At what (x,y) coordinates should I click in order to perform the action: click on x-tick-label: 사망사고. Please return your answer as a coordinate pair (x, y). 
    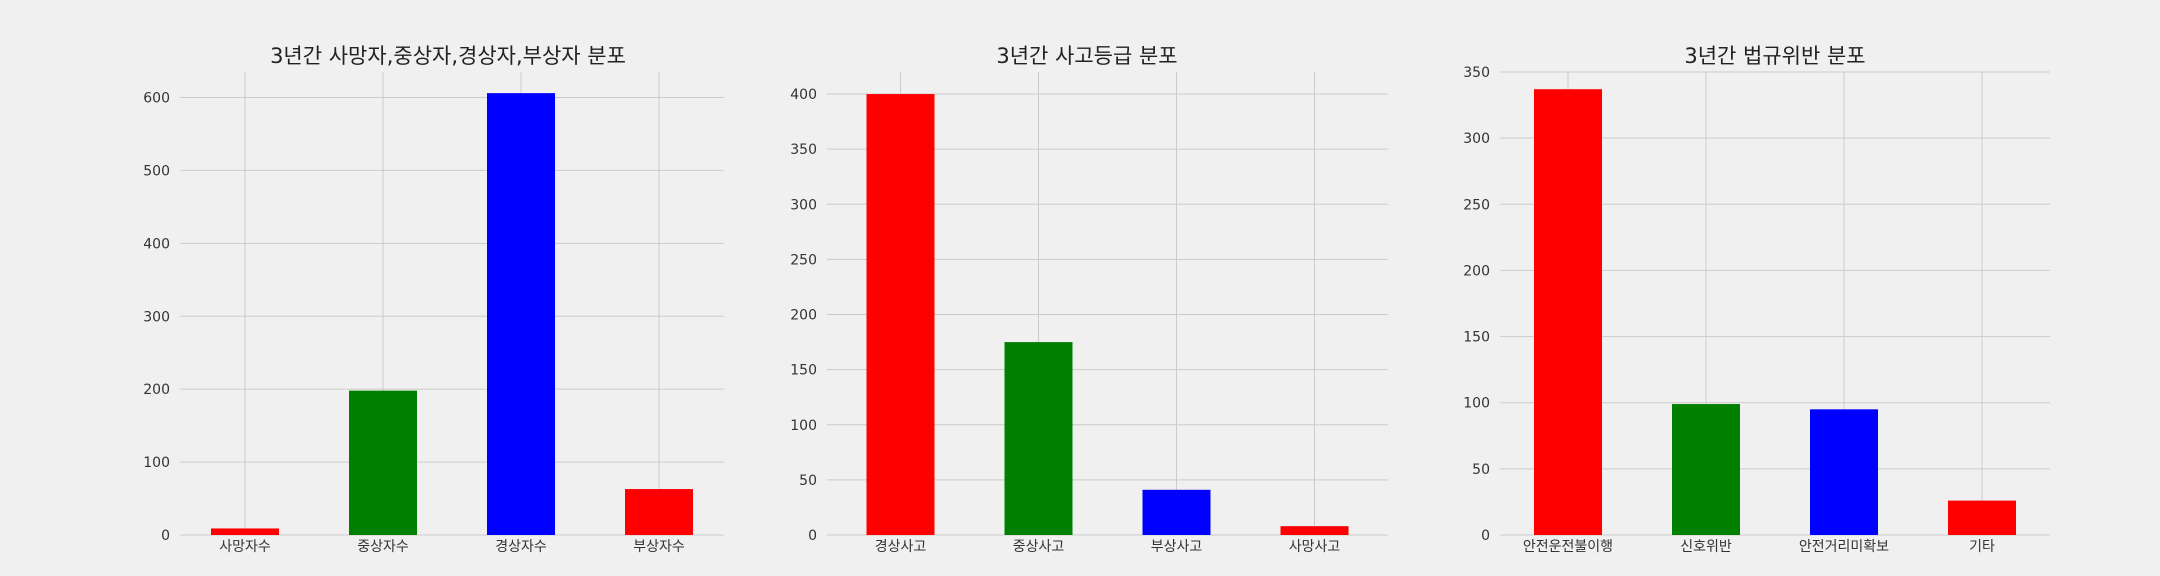
    Looking at the image, I should click on (1315, 547).